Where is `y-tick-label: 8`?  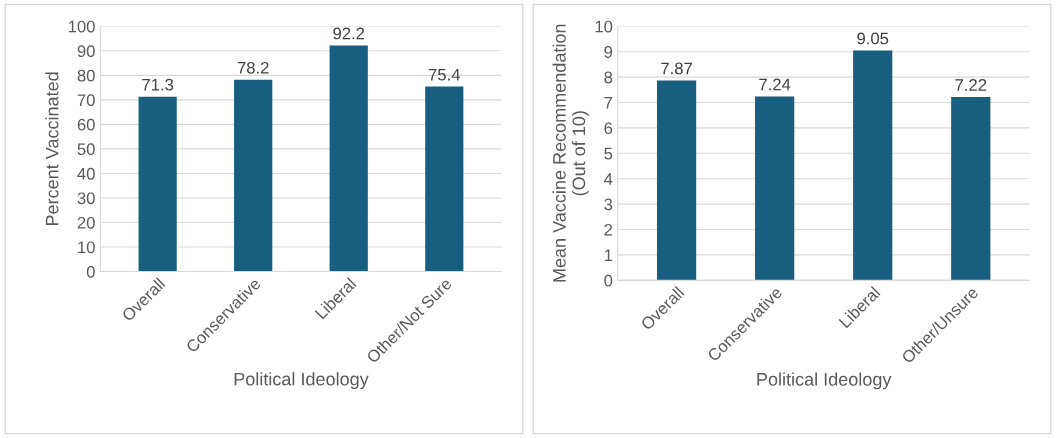
y-tick-label: 8 is located at coordinates (608, 77).